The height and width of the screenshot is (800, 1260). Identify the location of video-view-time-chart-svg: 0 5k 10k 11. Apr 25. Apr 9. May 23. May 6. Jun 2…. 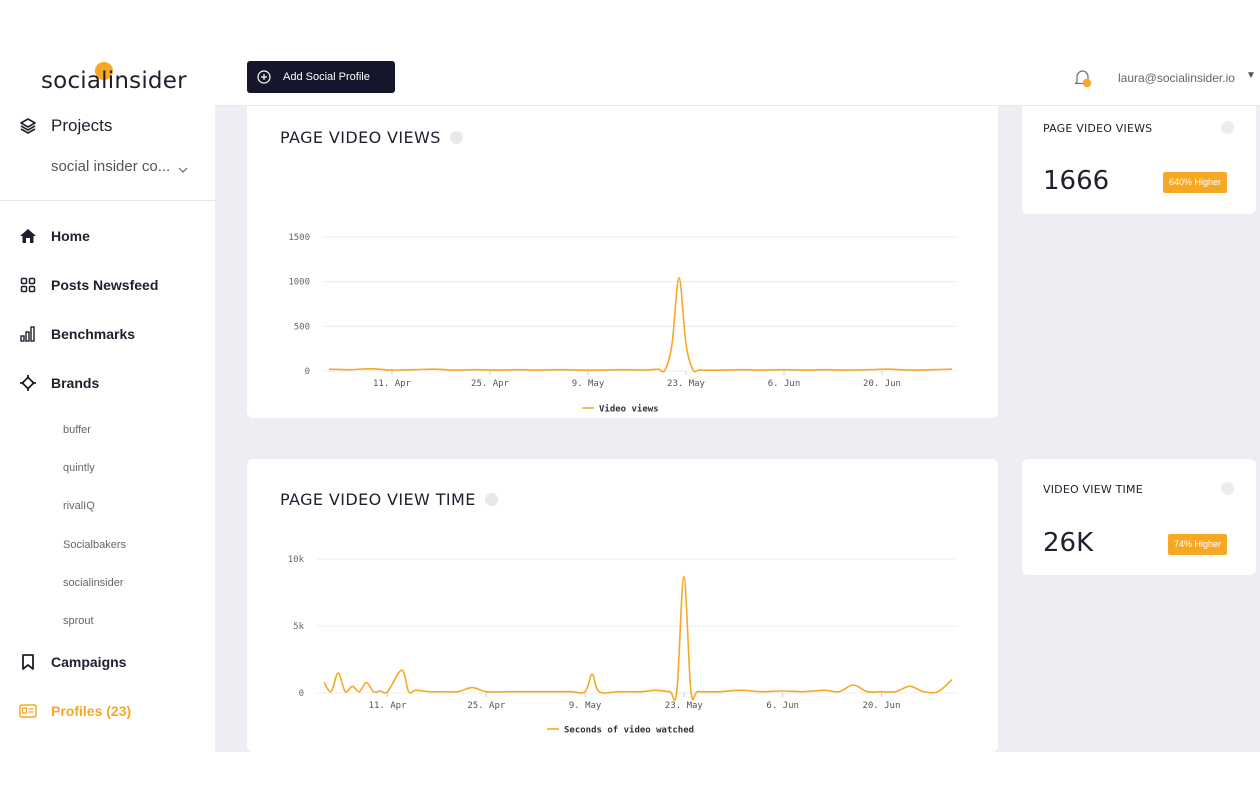
(623, 645).